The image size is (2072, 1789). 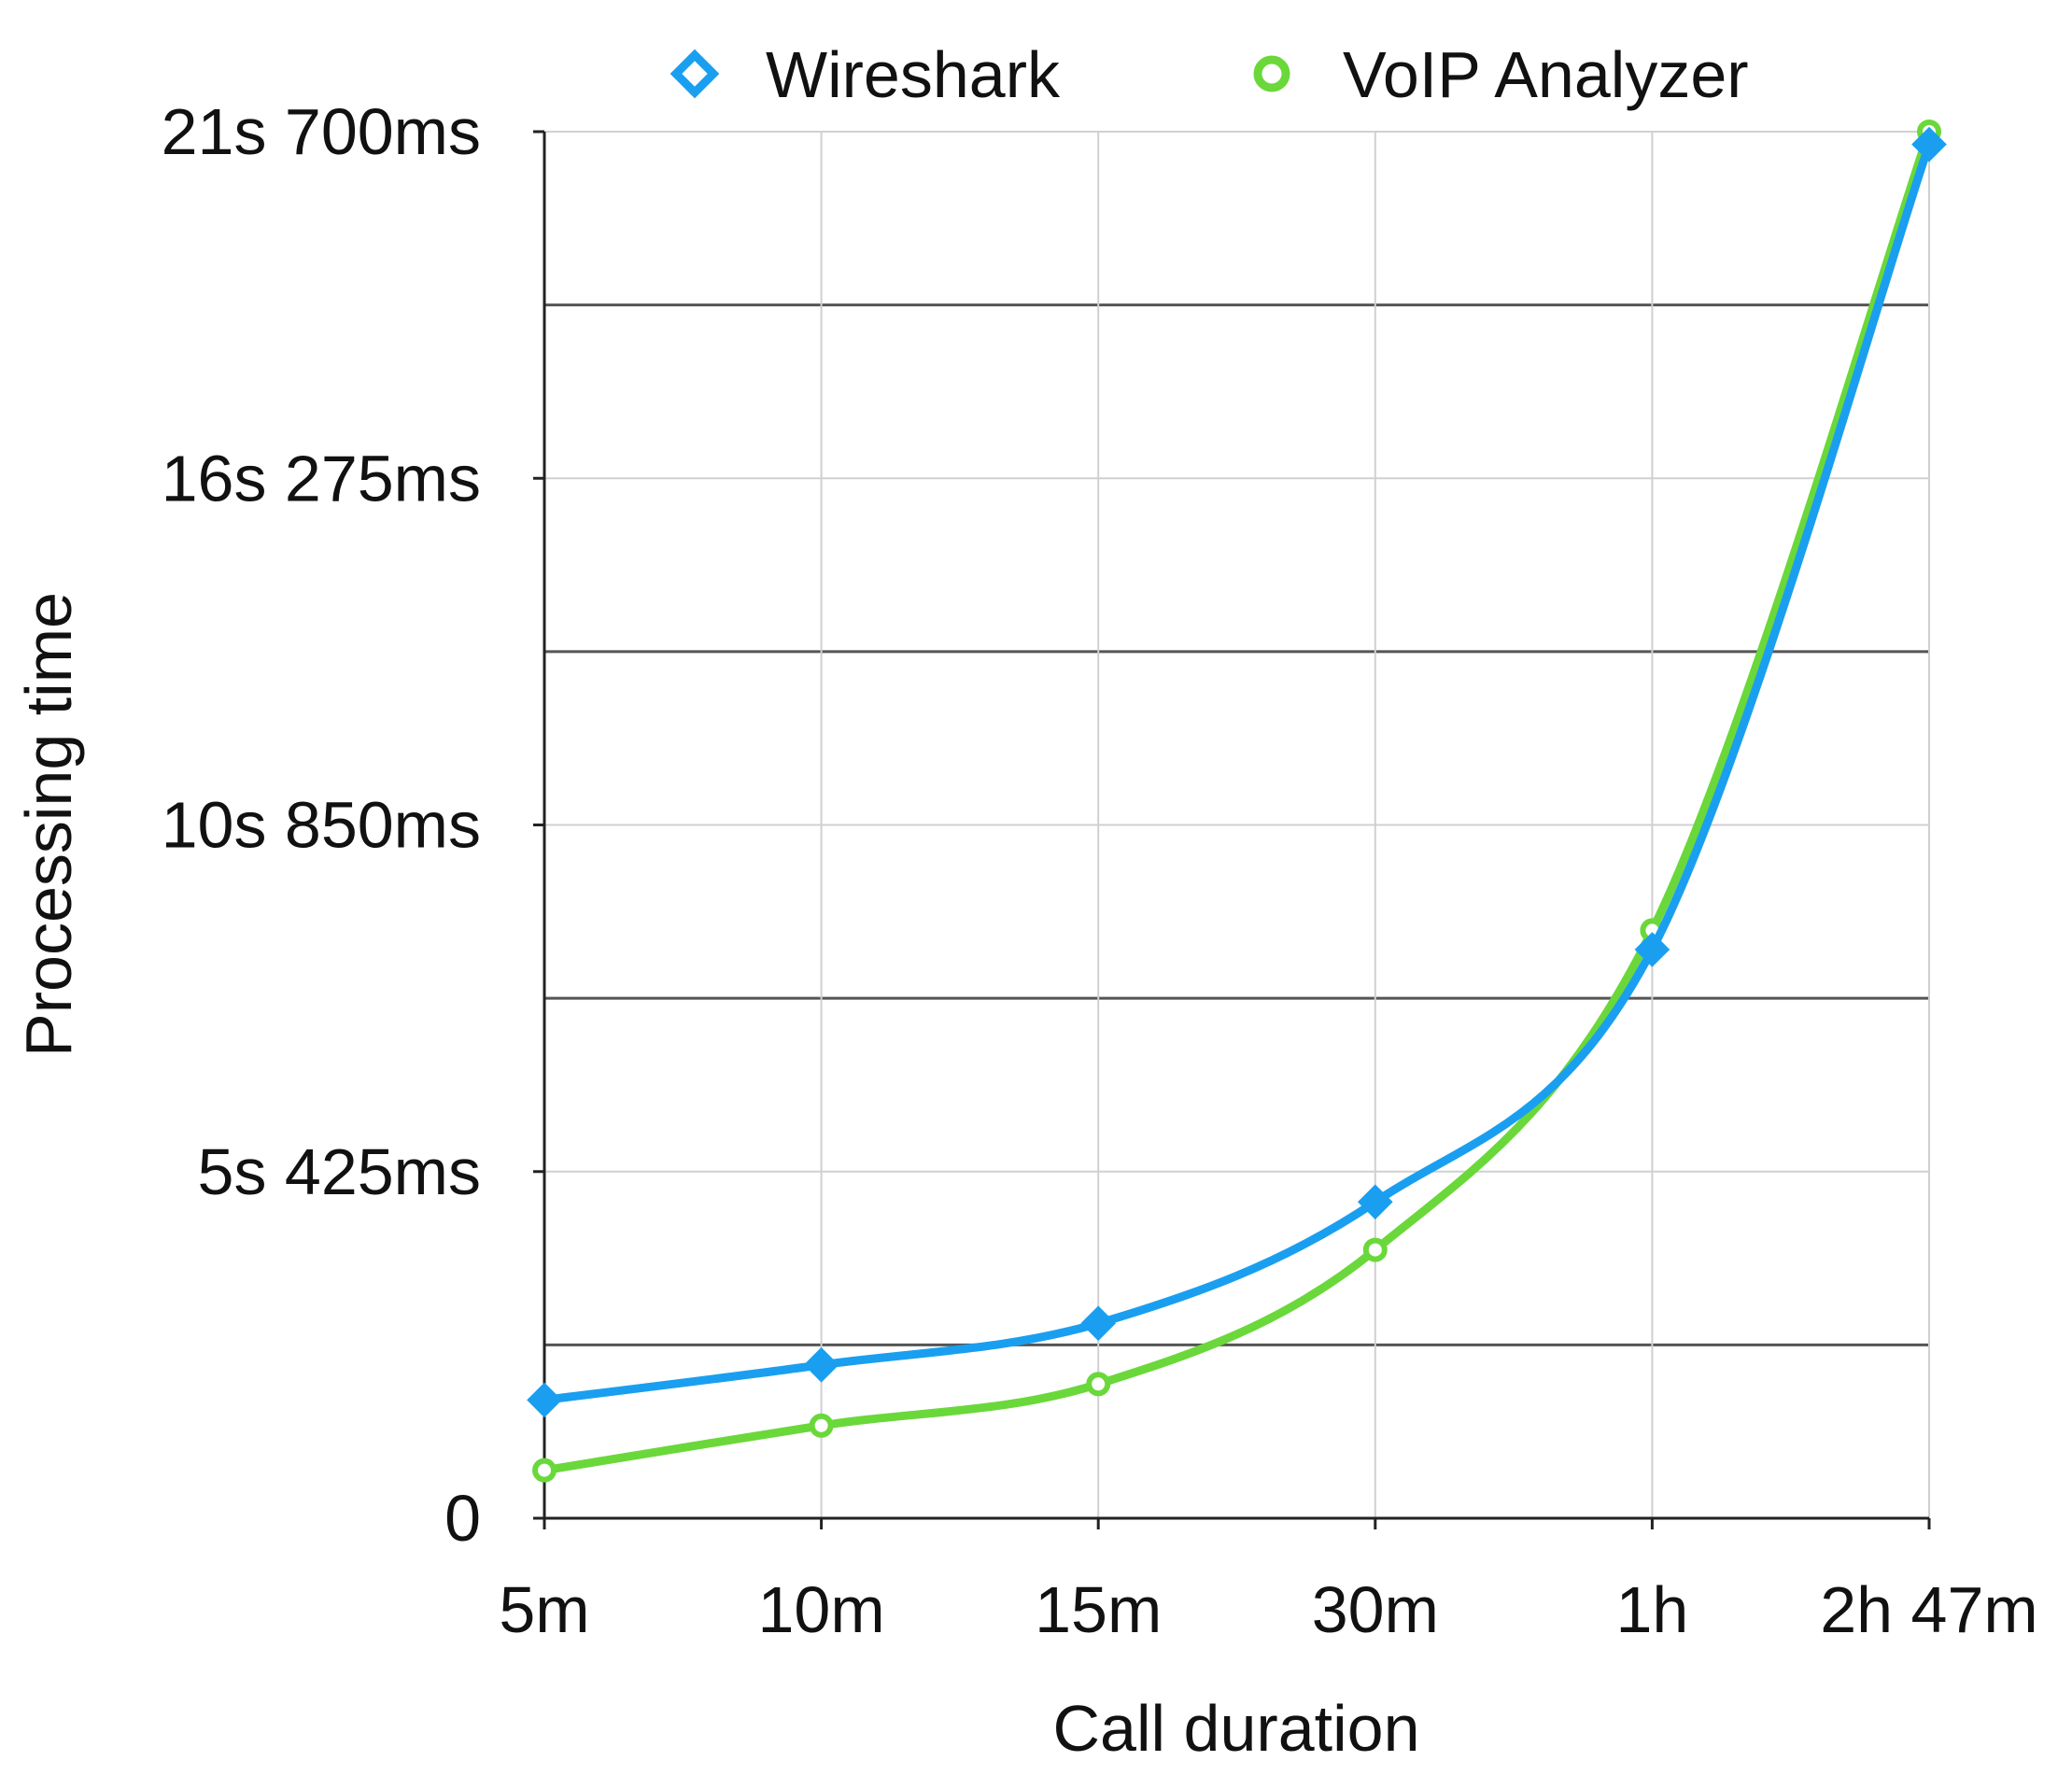 What do you see at coordinates (1375, 1609) in the screenshot?
I see `x-tick-label: 30m` at bounding box center [1375, 1609].